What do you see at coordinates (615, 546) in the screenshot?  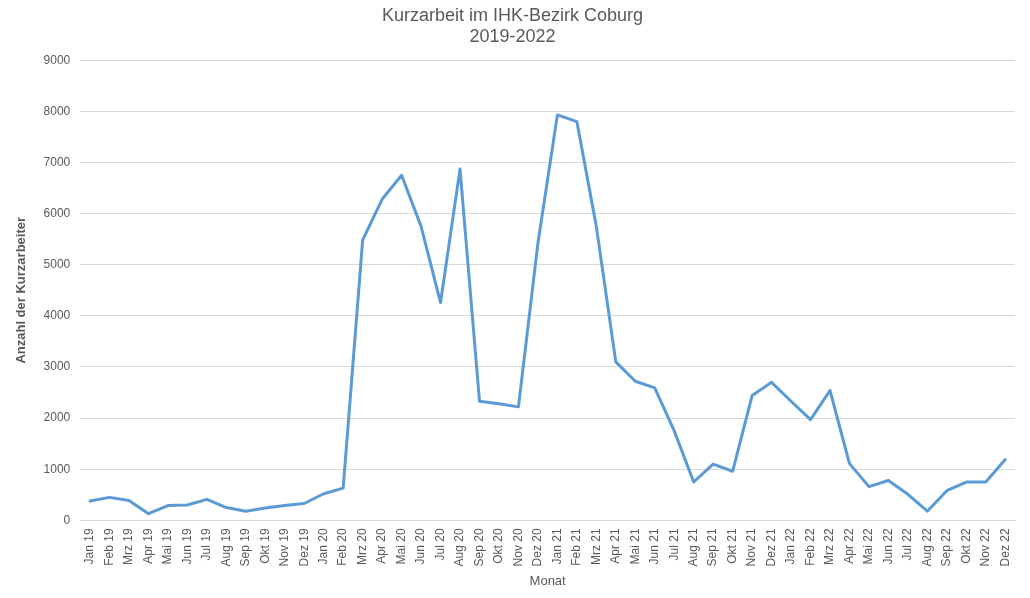 I see `x-tick-label: Apr 21` at bounding box center [615, 546].